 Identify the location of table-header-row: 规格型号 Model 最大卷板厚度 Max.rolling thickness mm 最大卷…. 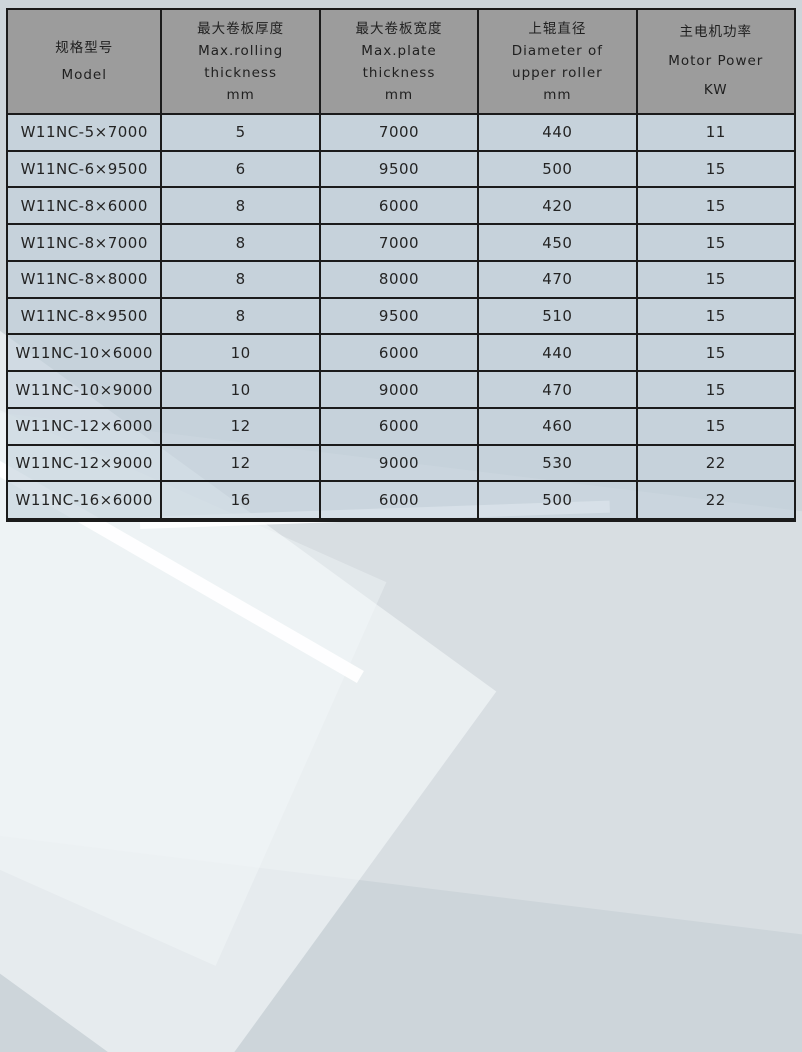
(401, 61).